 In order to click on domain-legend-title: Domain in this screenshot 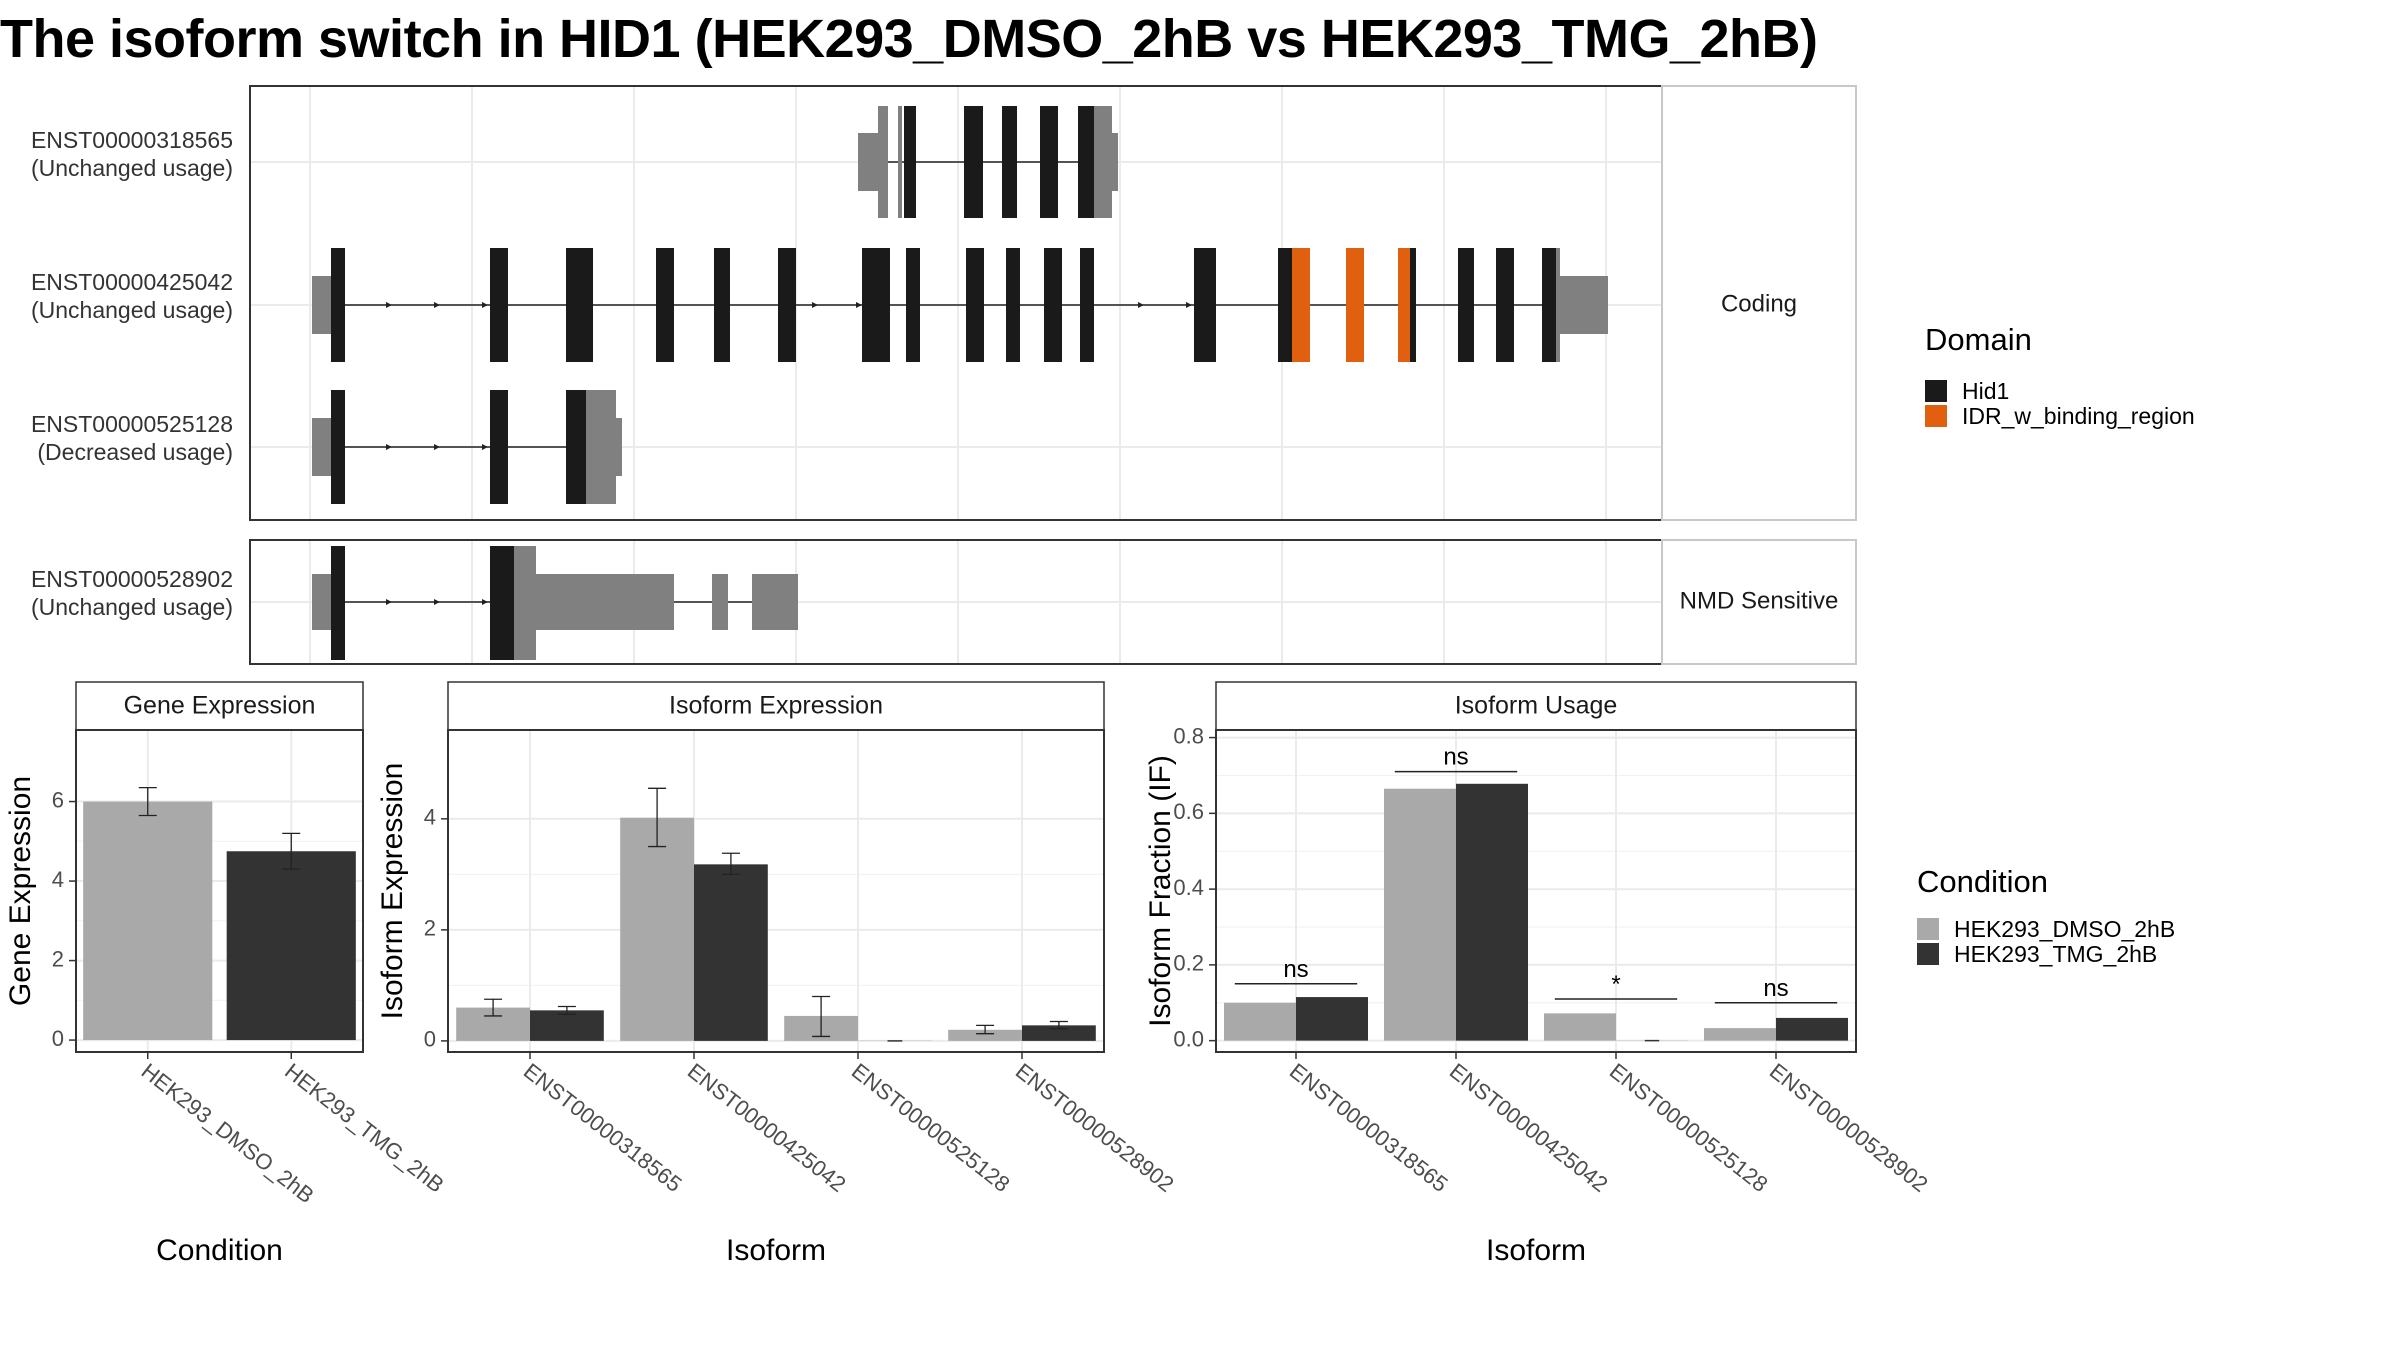, I will do `click(1978, 339)`.